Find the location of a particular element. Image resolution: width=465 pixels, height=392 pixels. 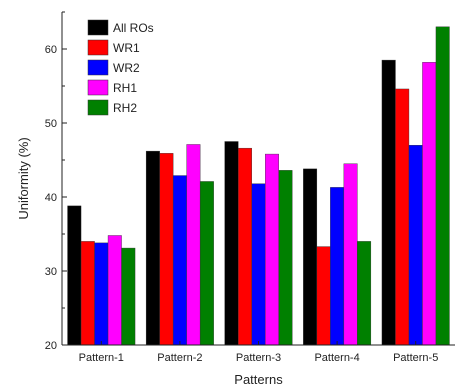

legend-swatch-all-ros is located at coordinates (98, 27).